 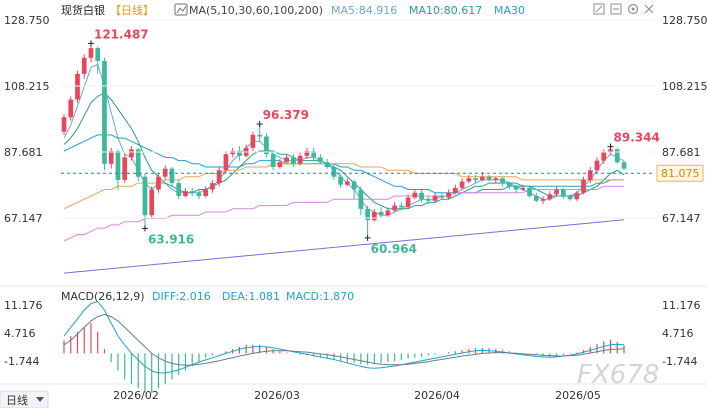 I want to click on price-tick-left: 108.215, so click(x=27, y=86).